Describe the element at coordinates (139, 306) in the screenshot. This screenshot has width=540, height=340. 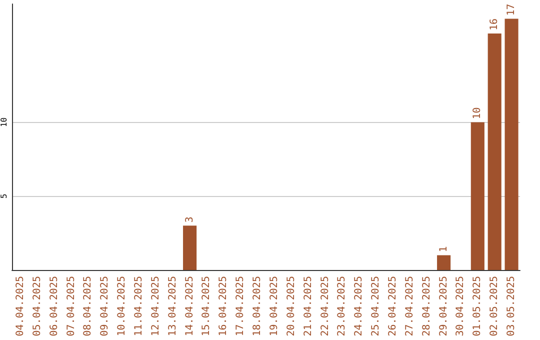
I see `x-tick-label: 11.04.2025` at that location.